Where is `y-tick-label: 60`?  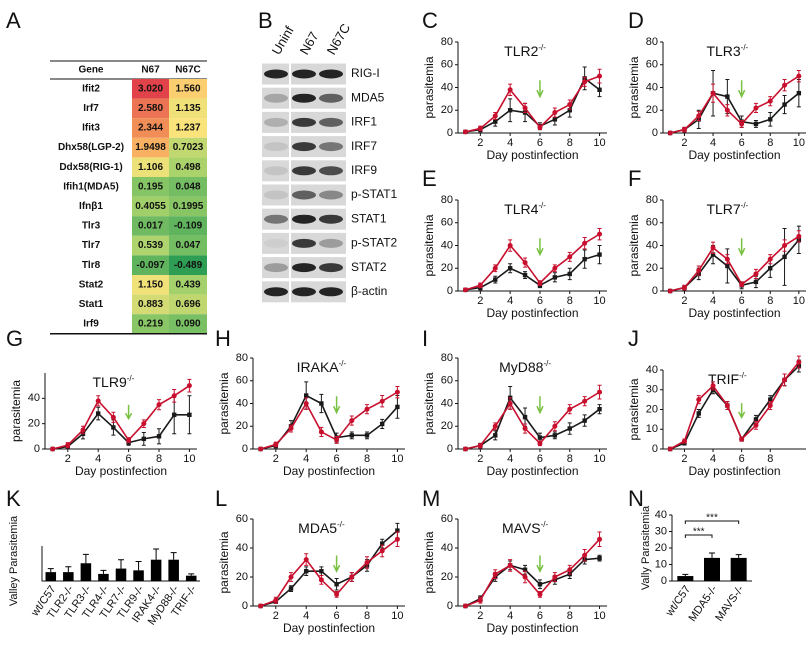 y-tick-label: 60 is located at coordinates (447, 381).